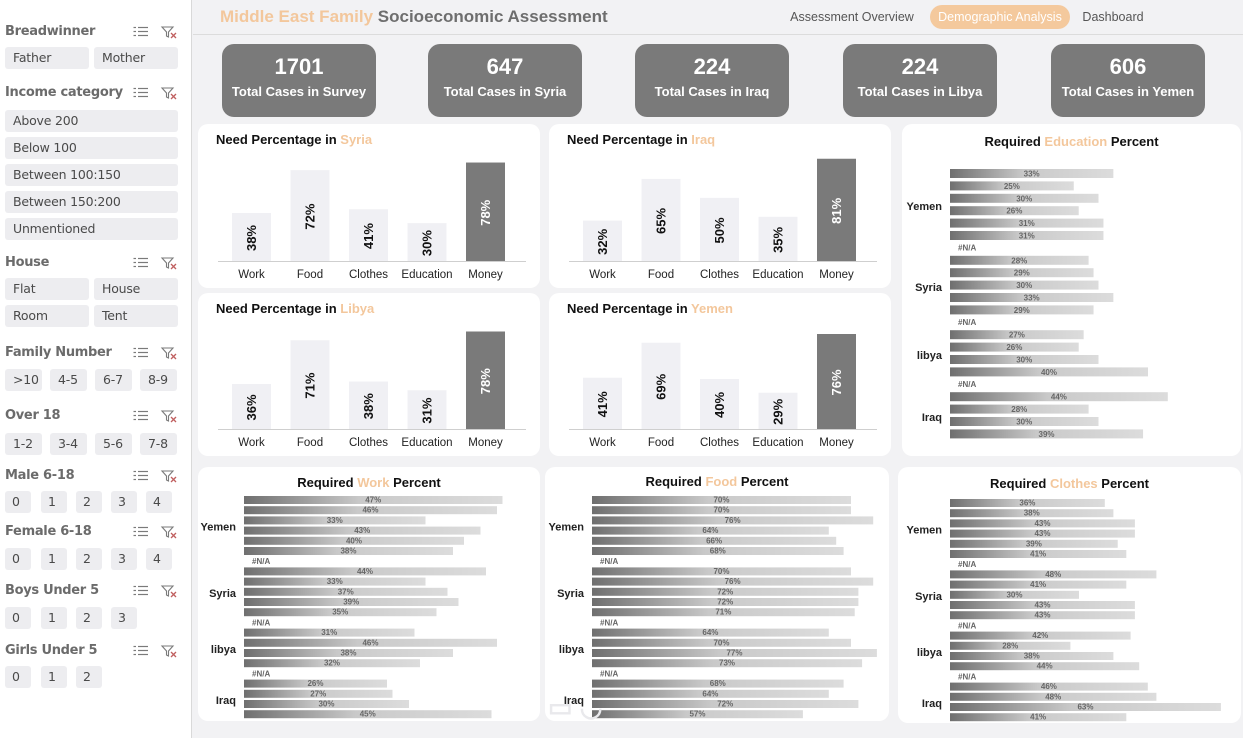  I want to click on slicer-option: 5-6, so click(113, 444).